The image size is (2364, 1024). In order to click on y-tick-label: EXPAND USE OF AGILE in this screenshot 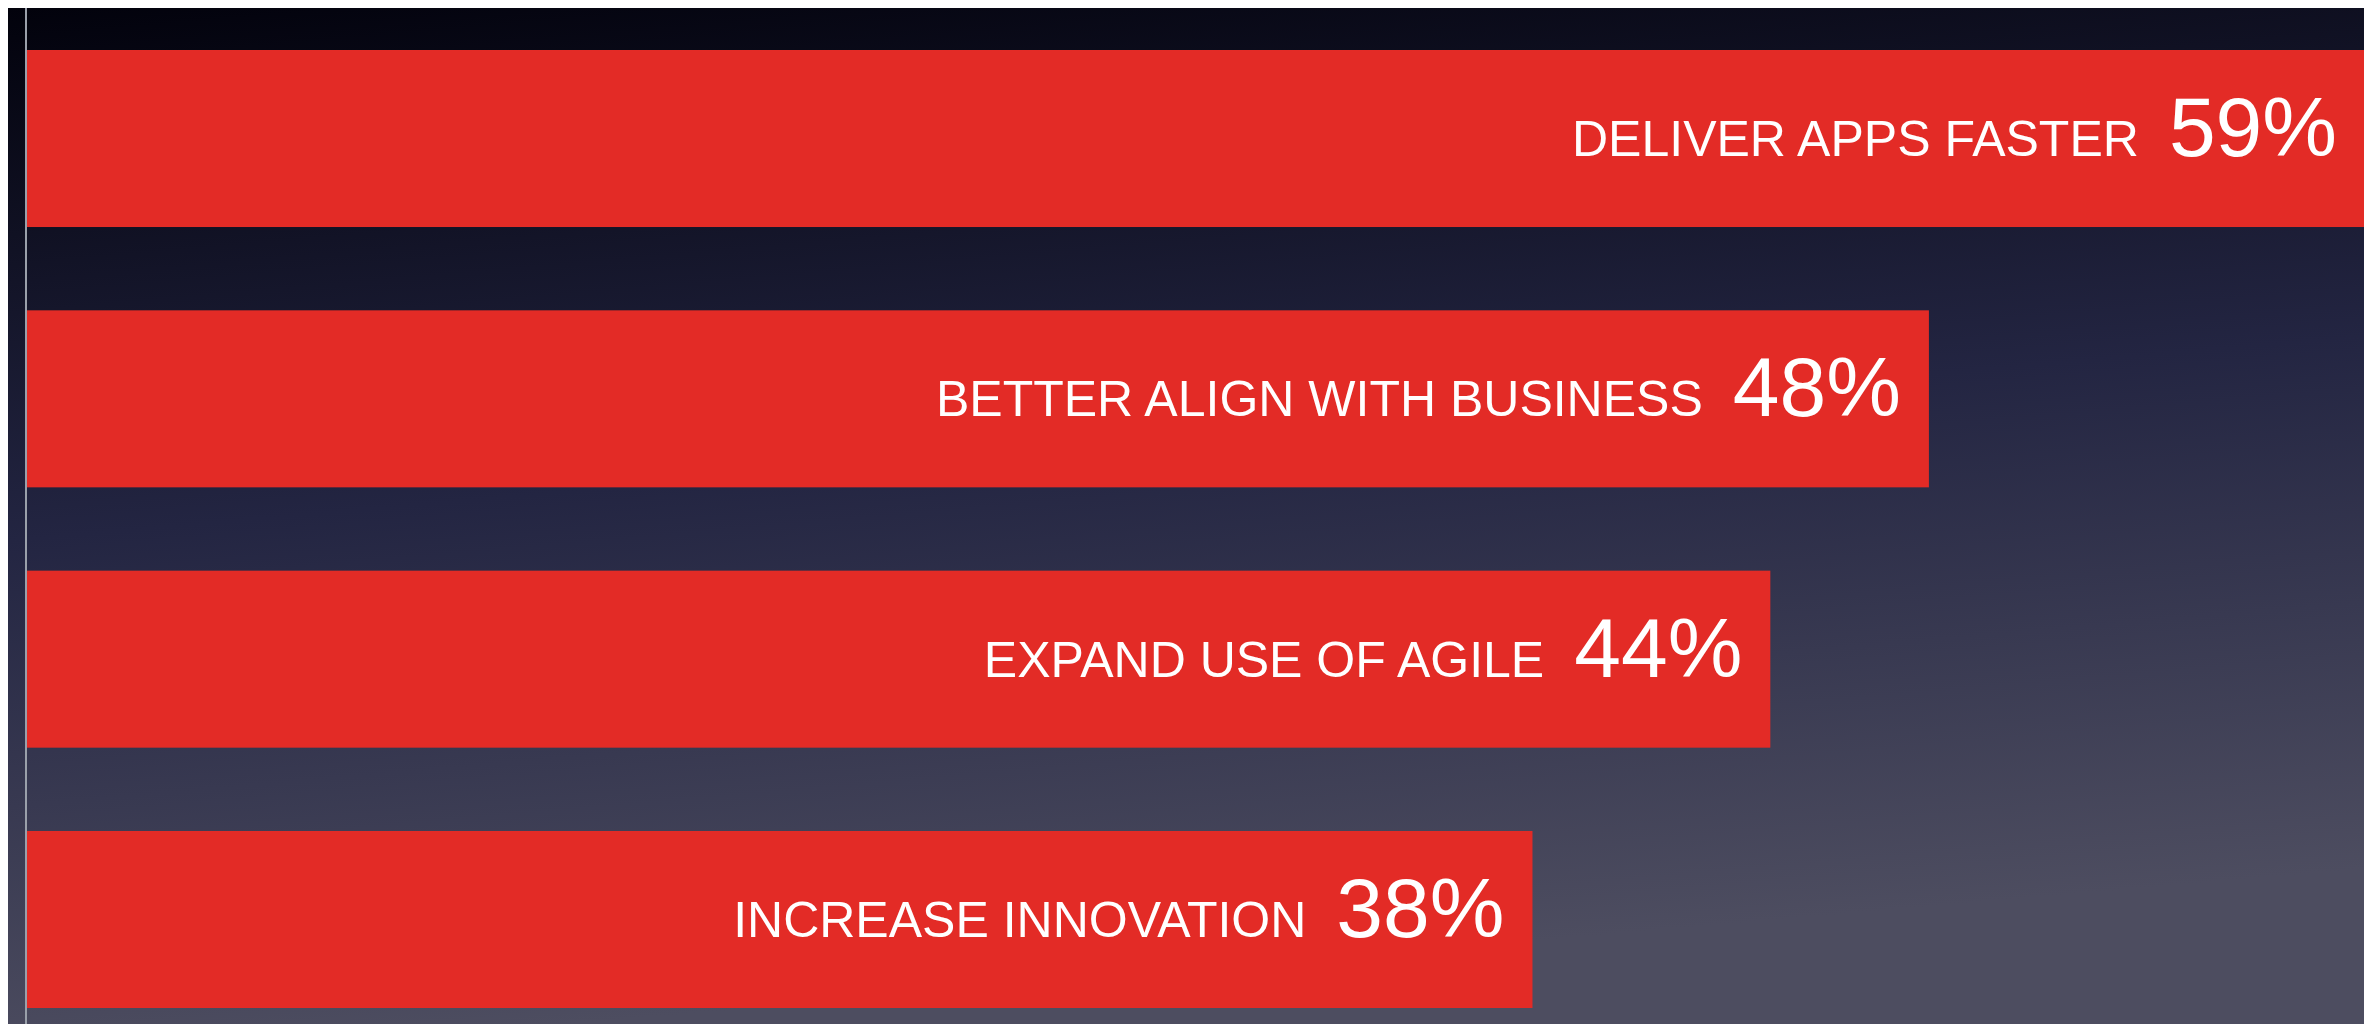, I will do `click(1264, 659)`.